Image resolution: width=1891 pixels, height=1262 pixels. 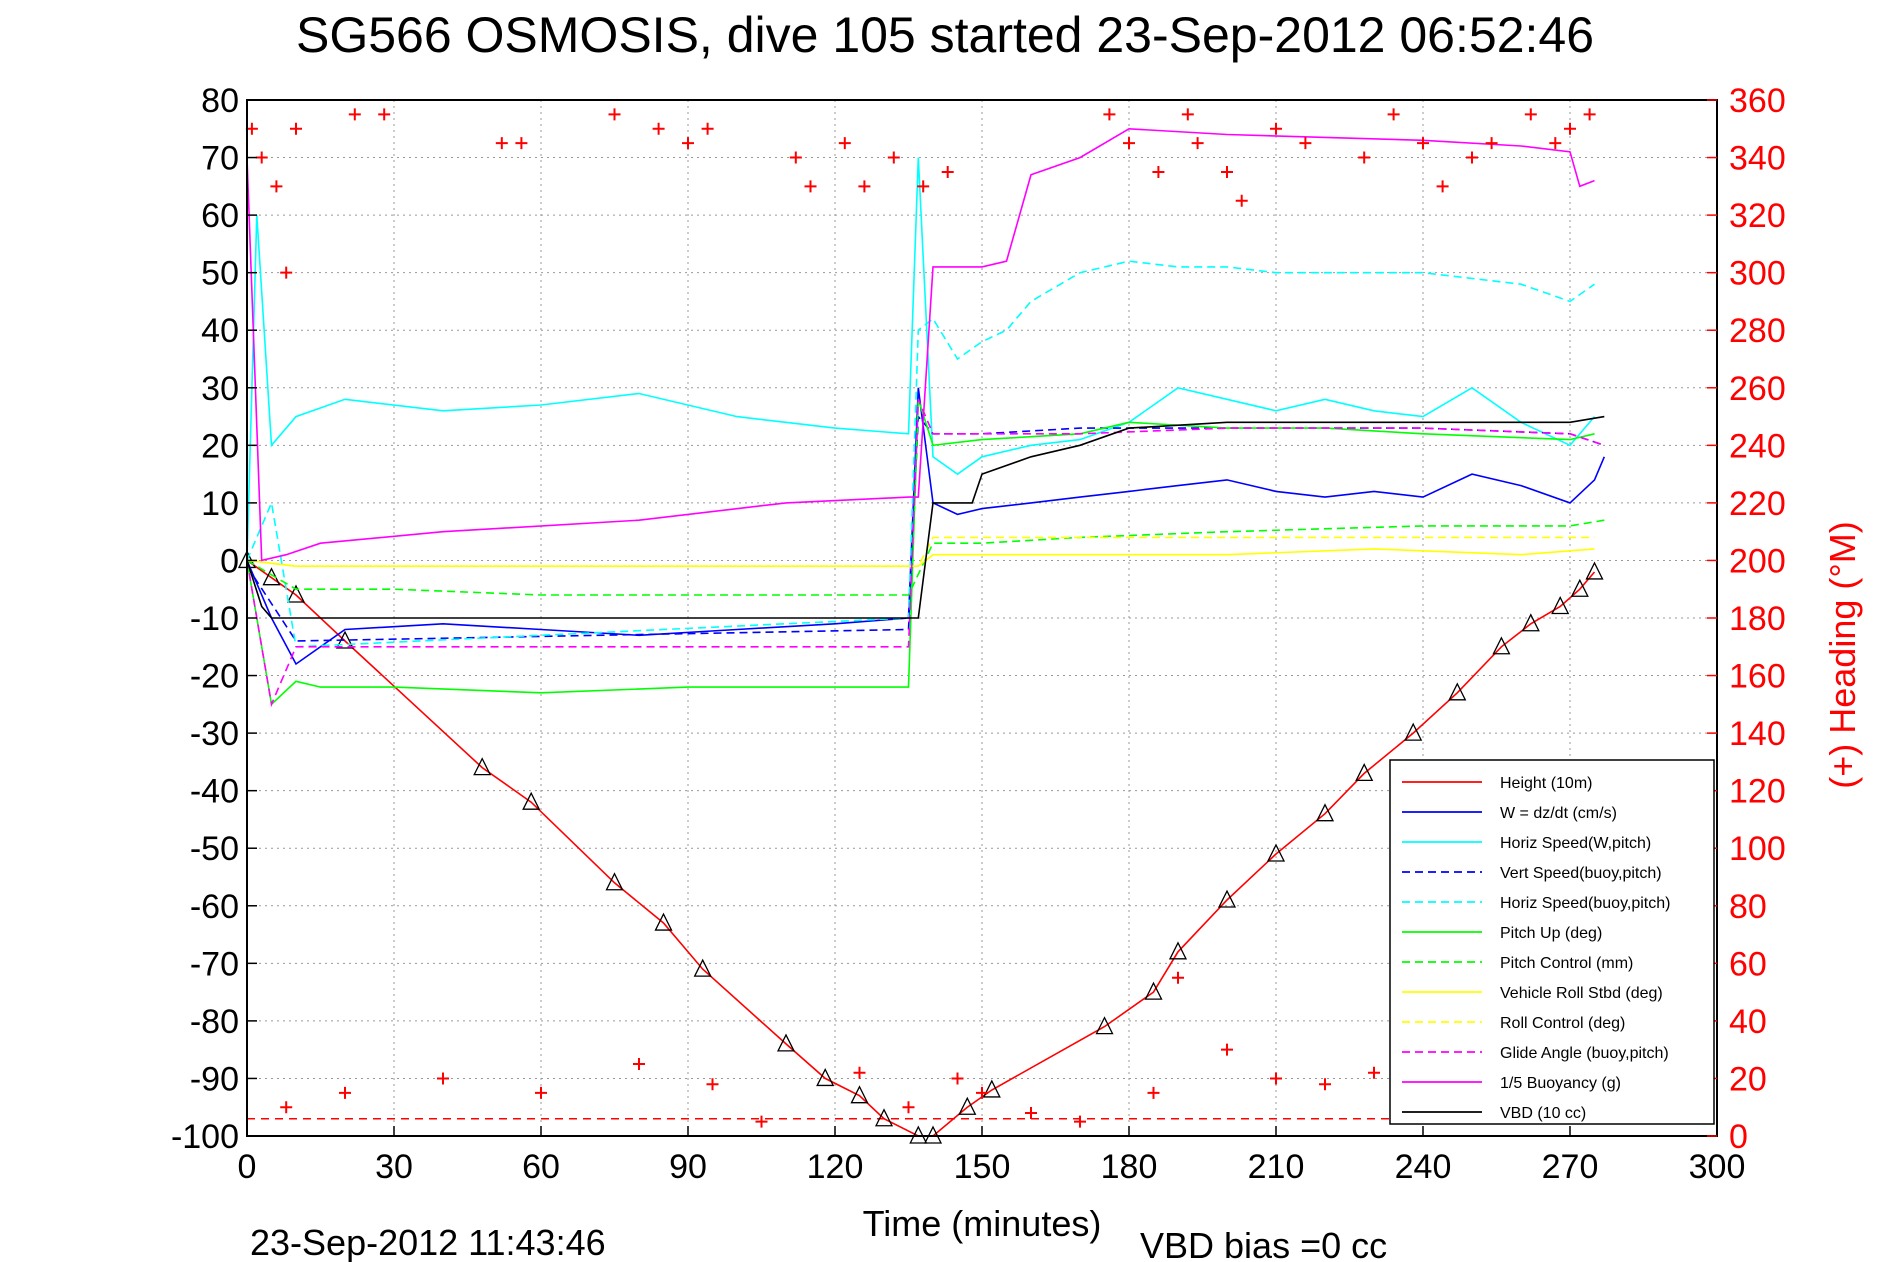 What do you see at coordinates (1575, 843) in the screenshot?
I see `legend-entry: Horiz Speed(W,pitch)` at bounding box center [1575, 843].